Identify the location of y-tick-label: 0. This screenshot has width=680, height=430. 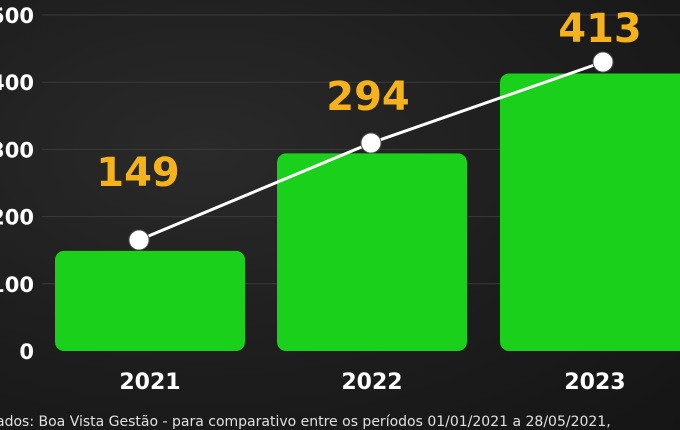
(26, 352).